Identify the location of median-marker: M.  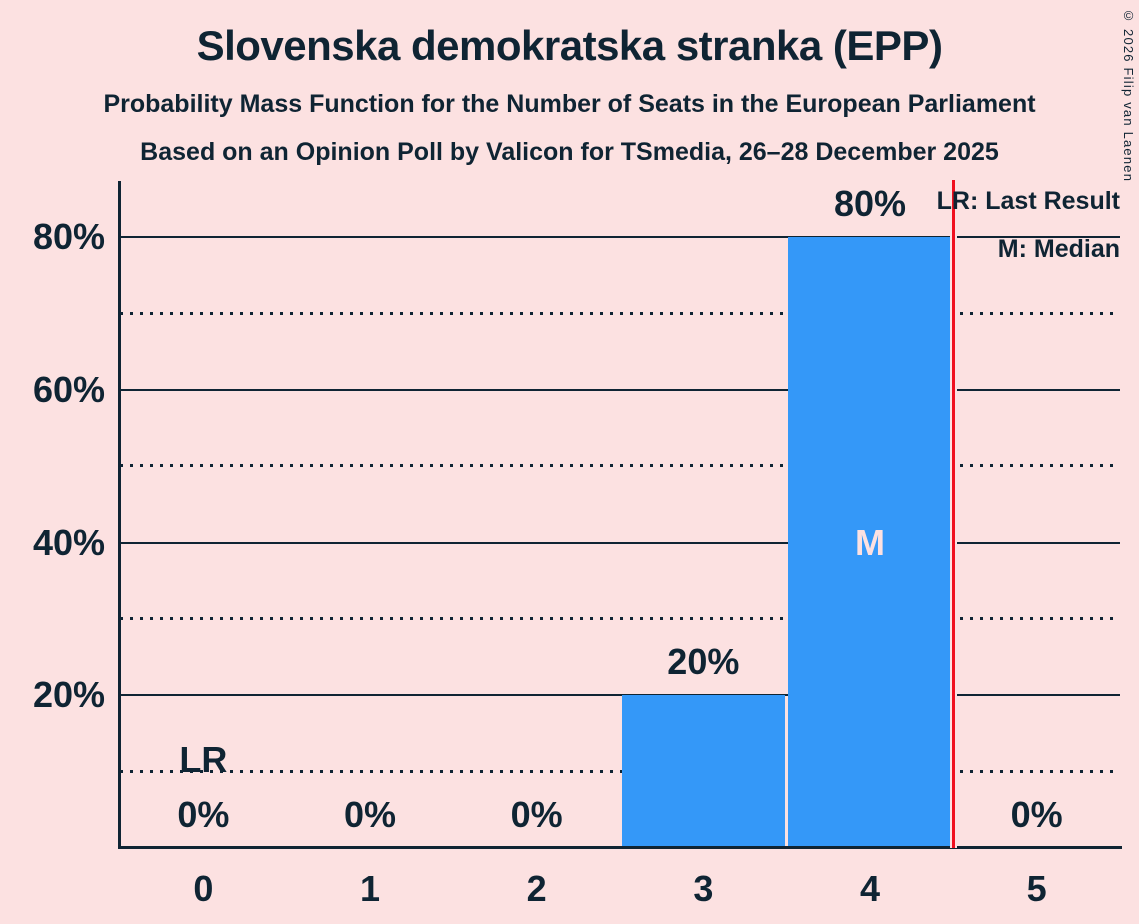
(870, 542).